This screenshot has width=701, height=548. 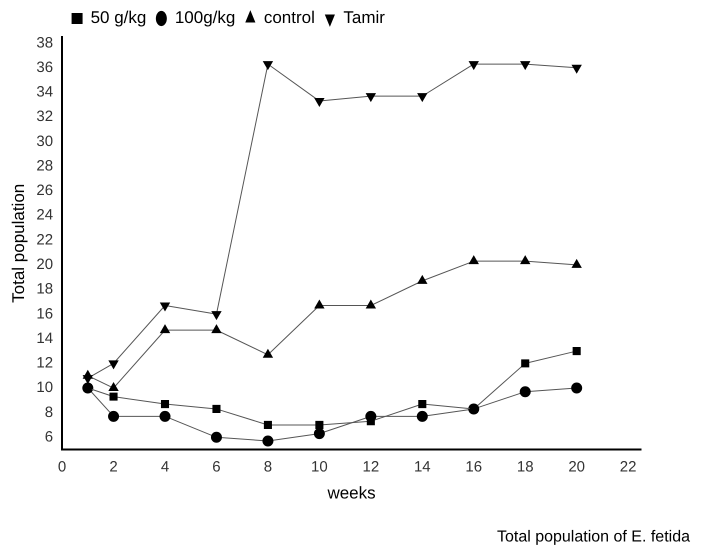 I want to click on x-tick-label: 8, so click(x=268, y=467).